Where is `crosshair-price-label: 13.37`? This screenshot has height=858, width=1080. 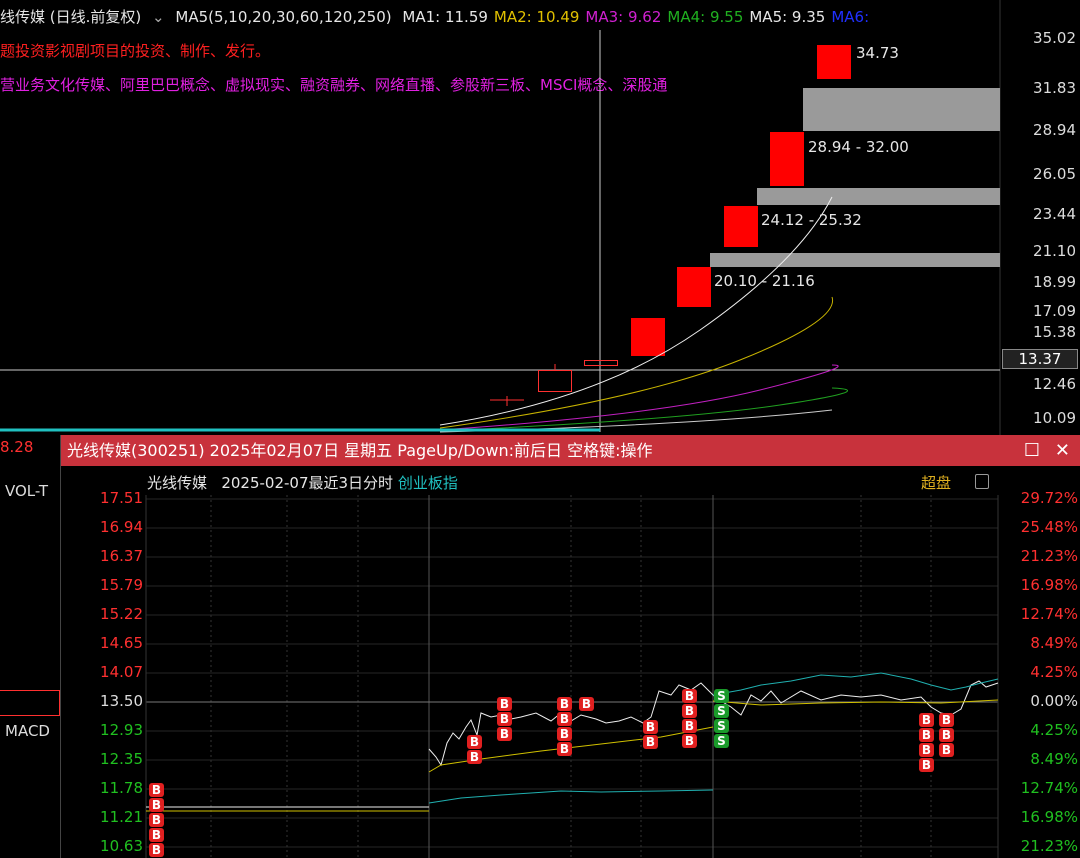 crosshair-price-label: 13.37 is located at coordinates (1040, 359).